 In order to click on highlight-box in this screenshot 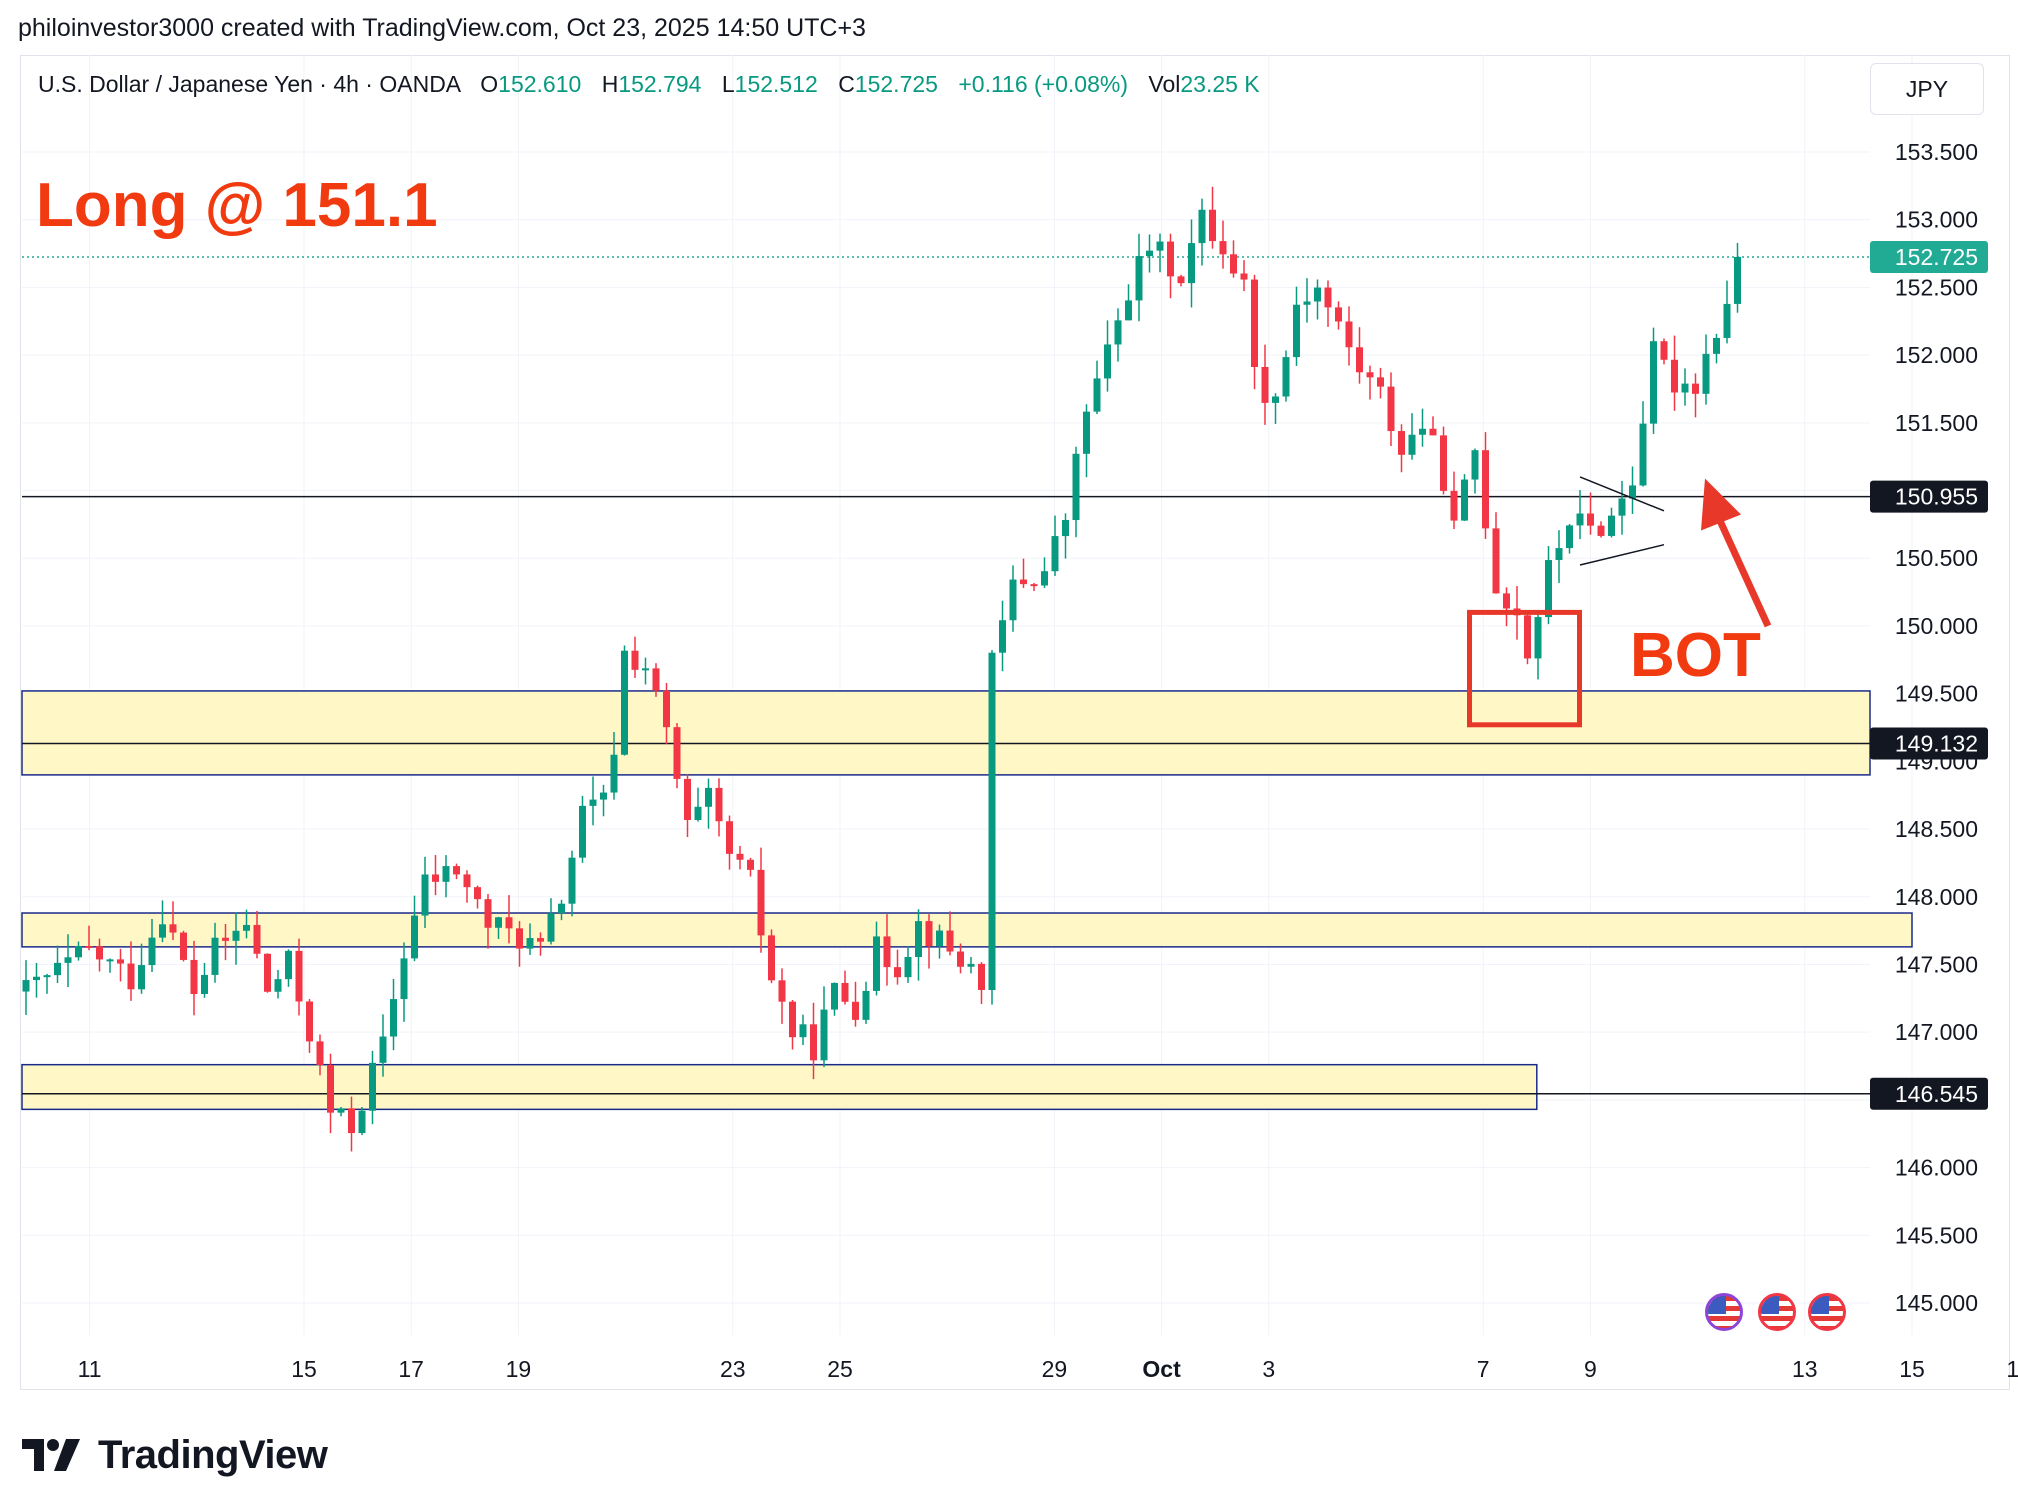, I will do `click(1524, 668)`.